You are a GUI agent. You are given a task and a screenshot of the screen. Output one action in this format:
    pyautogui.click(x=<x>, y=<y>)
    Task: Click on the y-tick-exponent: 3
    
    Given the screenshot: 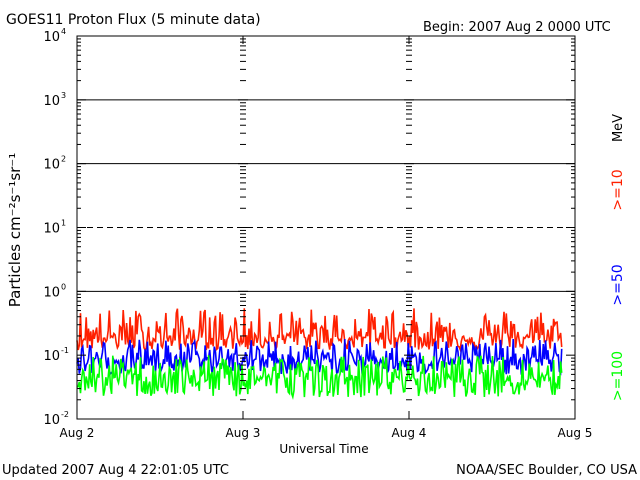 What is the action you would take?
    pyautogui.click(x=63, y=95)
    